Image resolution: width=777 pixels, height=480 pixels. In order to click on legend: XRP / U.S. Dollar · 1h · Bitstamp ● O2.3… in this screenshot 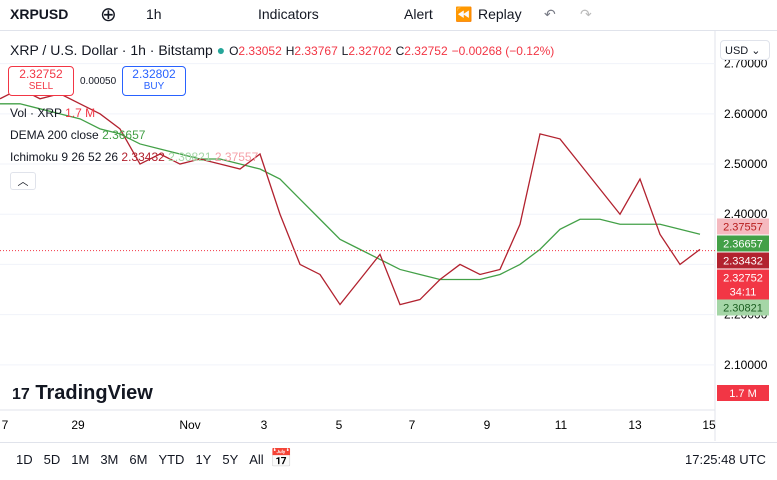, I will do `click(282, 50)`.